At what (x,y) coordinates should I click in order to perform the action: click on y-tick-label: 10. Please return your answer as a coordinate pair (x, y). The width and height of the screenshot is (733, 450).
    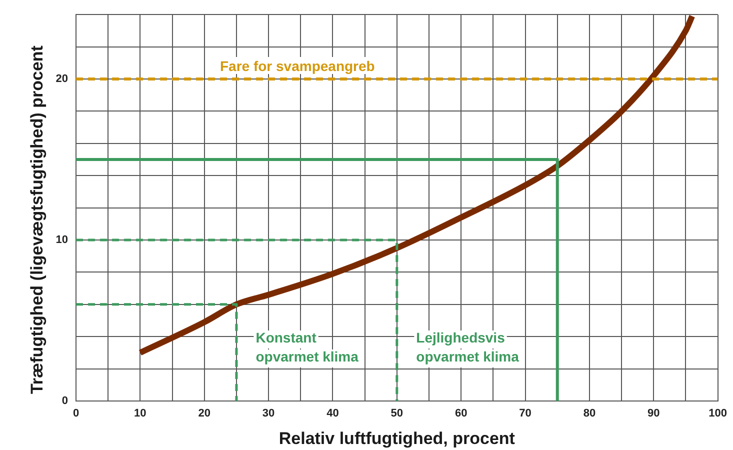
    Looking at the image, I should click on (62, 240).